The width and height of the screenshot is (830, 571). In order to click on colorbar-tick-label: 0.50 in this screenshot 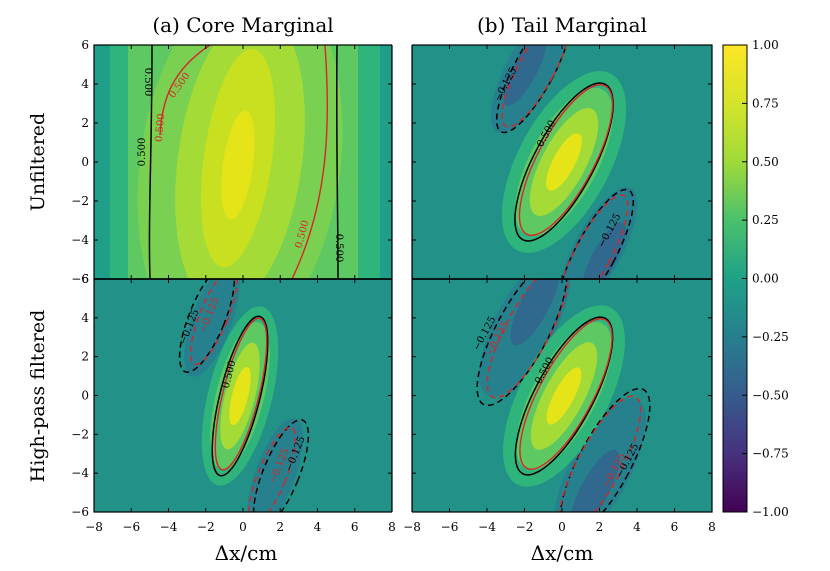, I will do `click(765, 162)`.